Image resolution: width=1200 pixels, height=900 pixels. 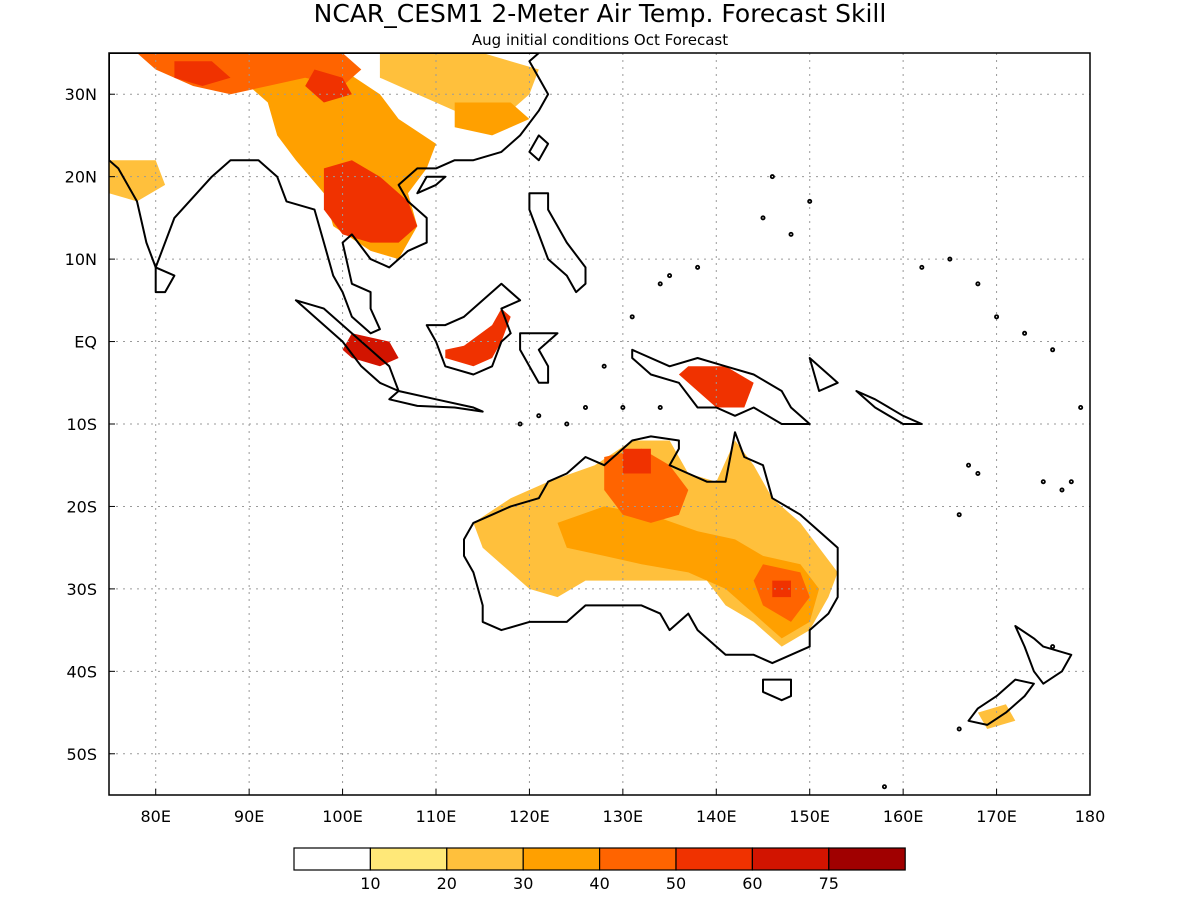 I want to click on lat-tick-label: EQ, so click(x=85, y=342).